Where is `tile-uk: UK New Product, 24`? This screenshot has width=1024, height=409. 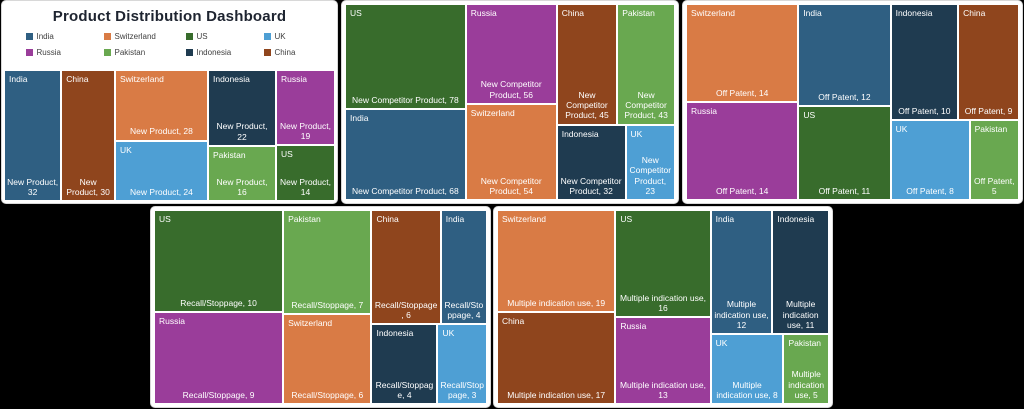
tile-uk: UK New Product, 24 is located at coordinates (161, 170).